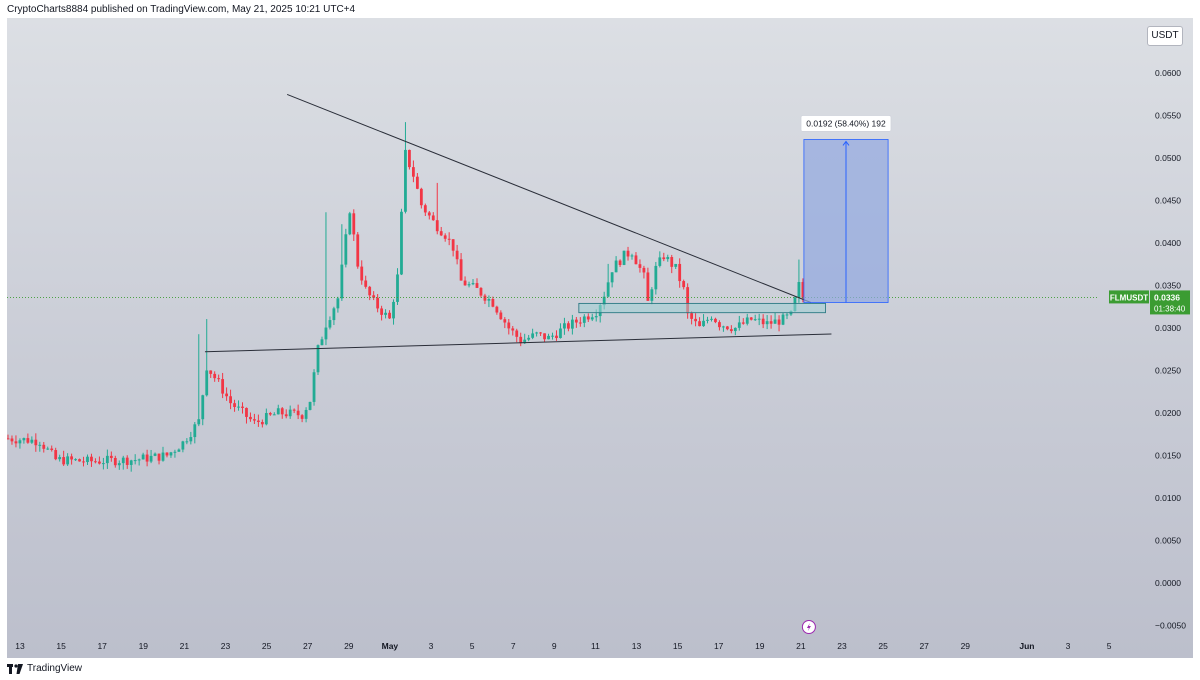 This screenshot has width=1200, height=680. I want to click on y-tick-label: 0.0000, so click(1168, 583).